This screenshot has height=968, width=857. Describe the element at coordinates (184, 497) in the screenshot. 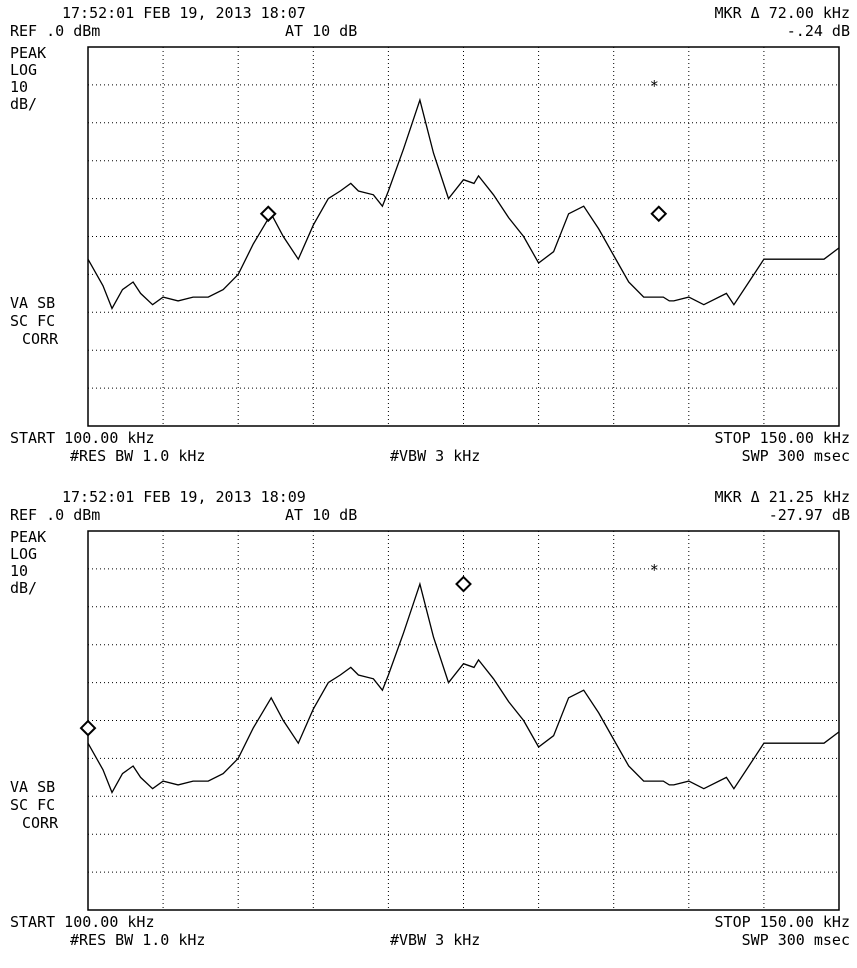

I see `timestamp: 17:52:01 FEB 19, 2013 18:09` at that location.